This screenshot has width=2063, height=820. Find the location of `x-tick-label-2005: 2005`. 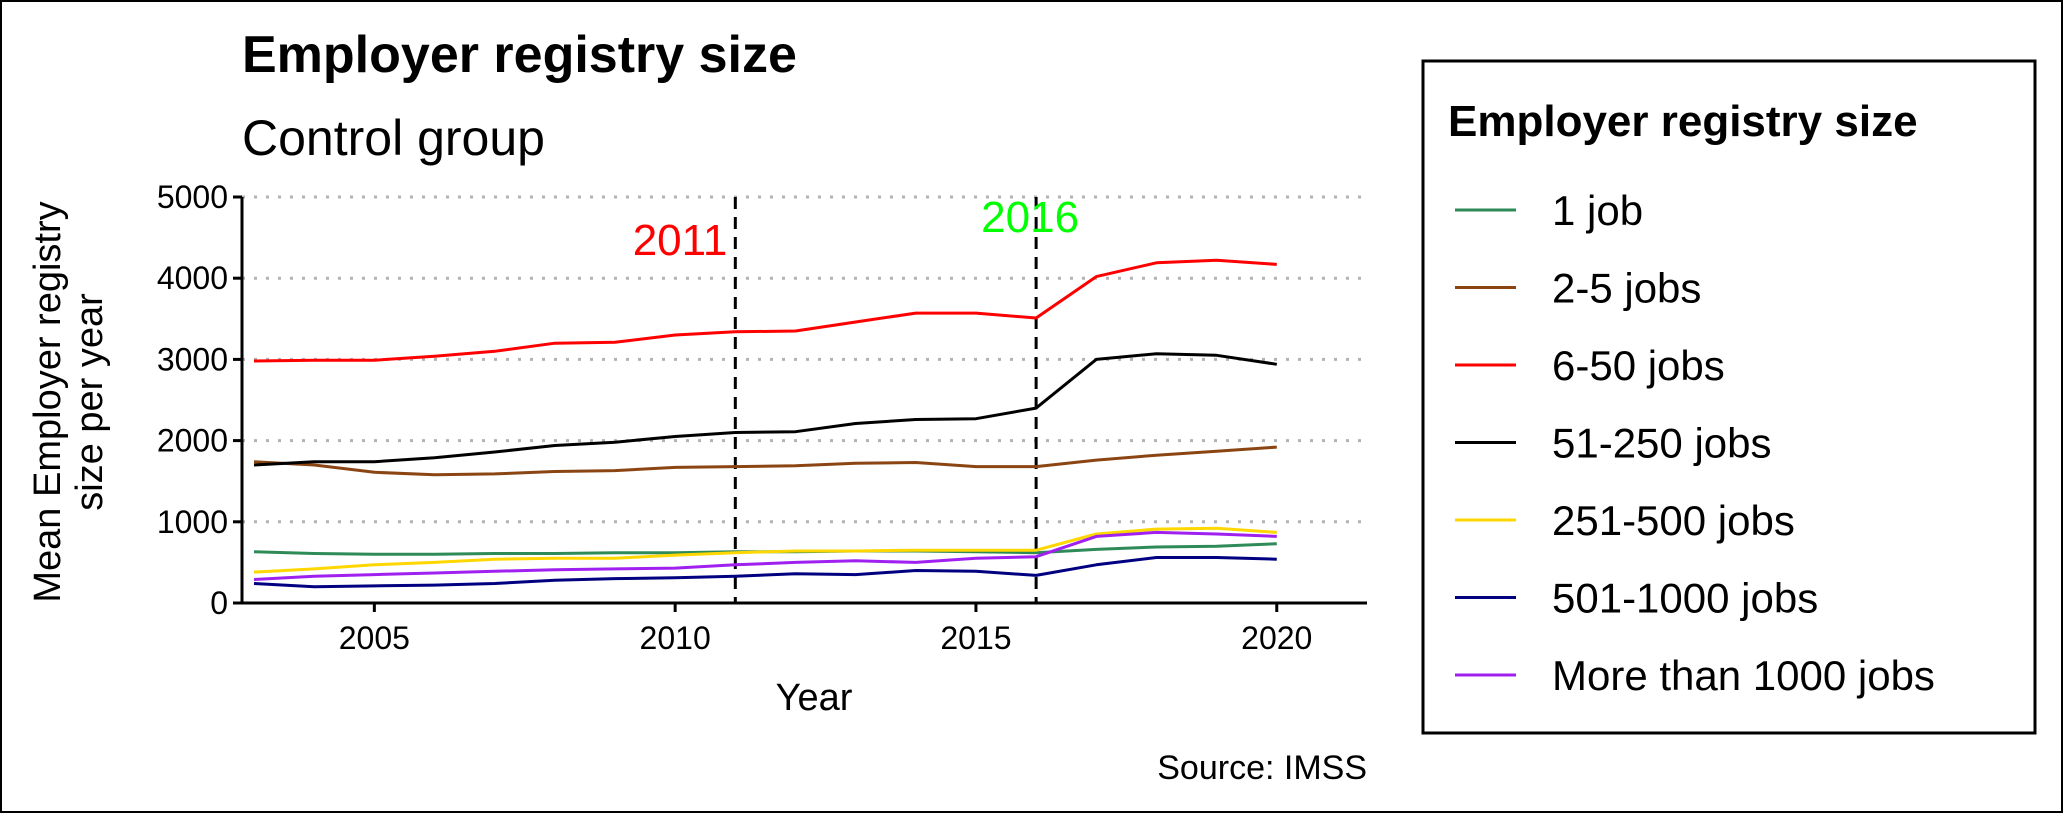

x-tick-label-2005: 2005 is located at coordinates (374, 638).